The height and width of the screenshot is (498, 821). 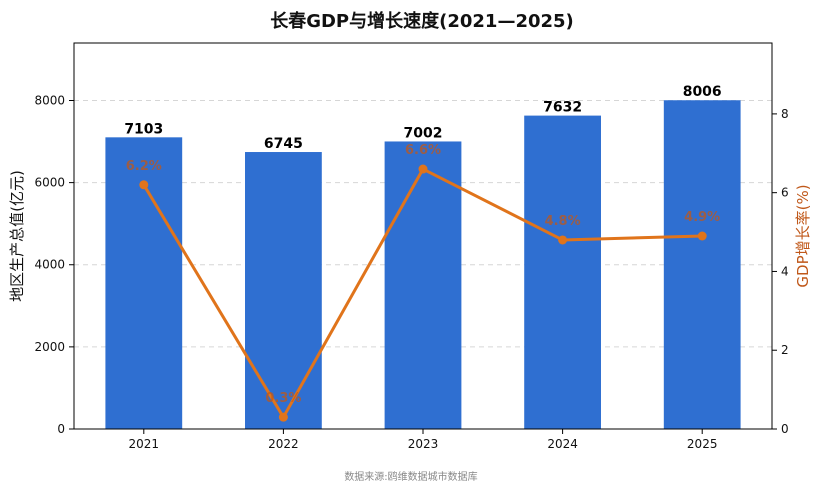 I want to click on x-tick-label: 2021, so click(x=144, y=444).